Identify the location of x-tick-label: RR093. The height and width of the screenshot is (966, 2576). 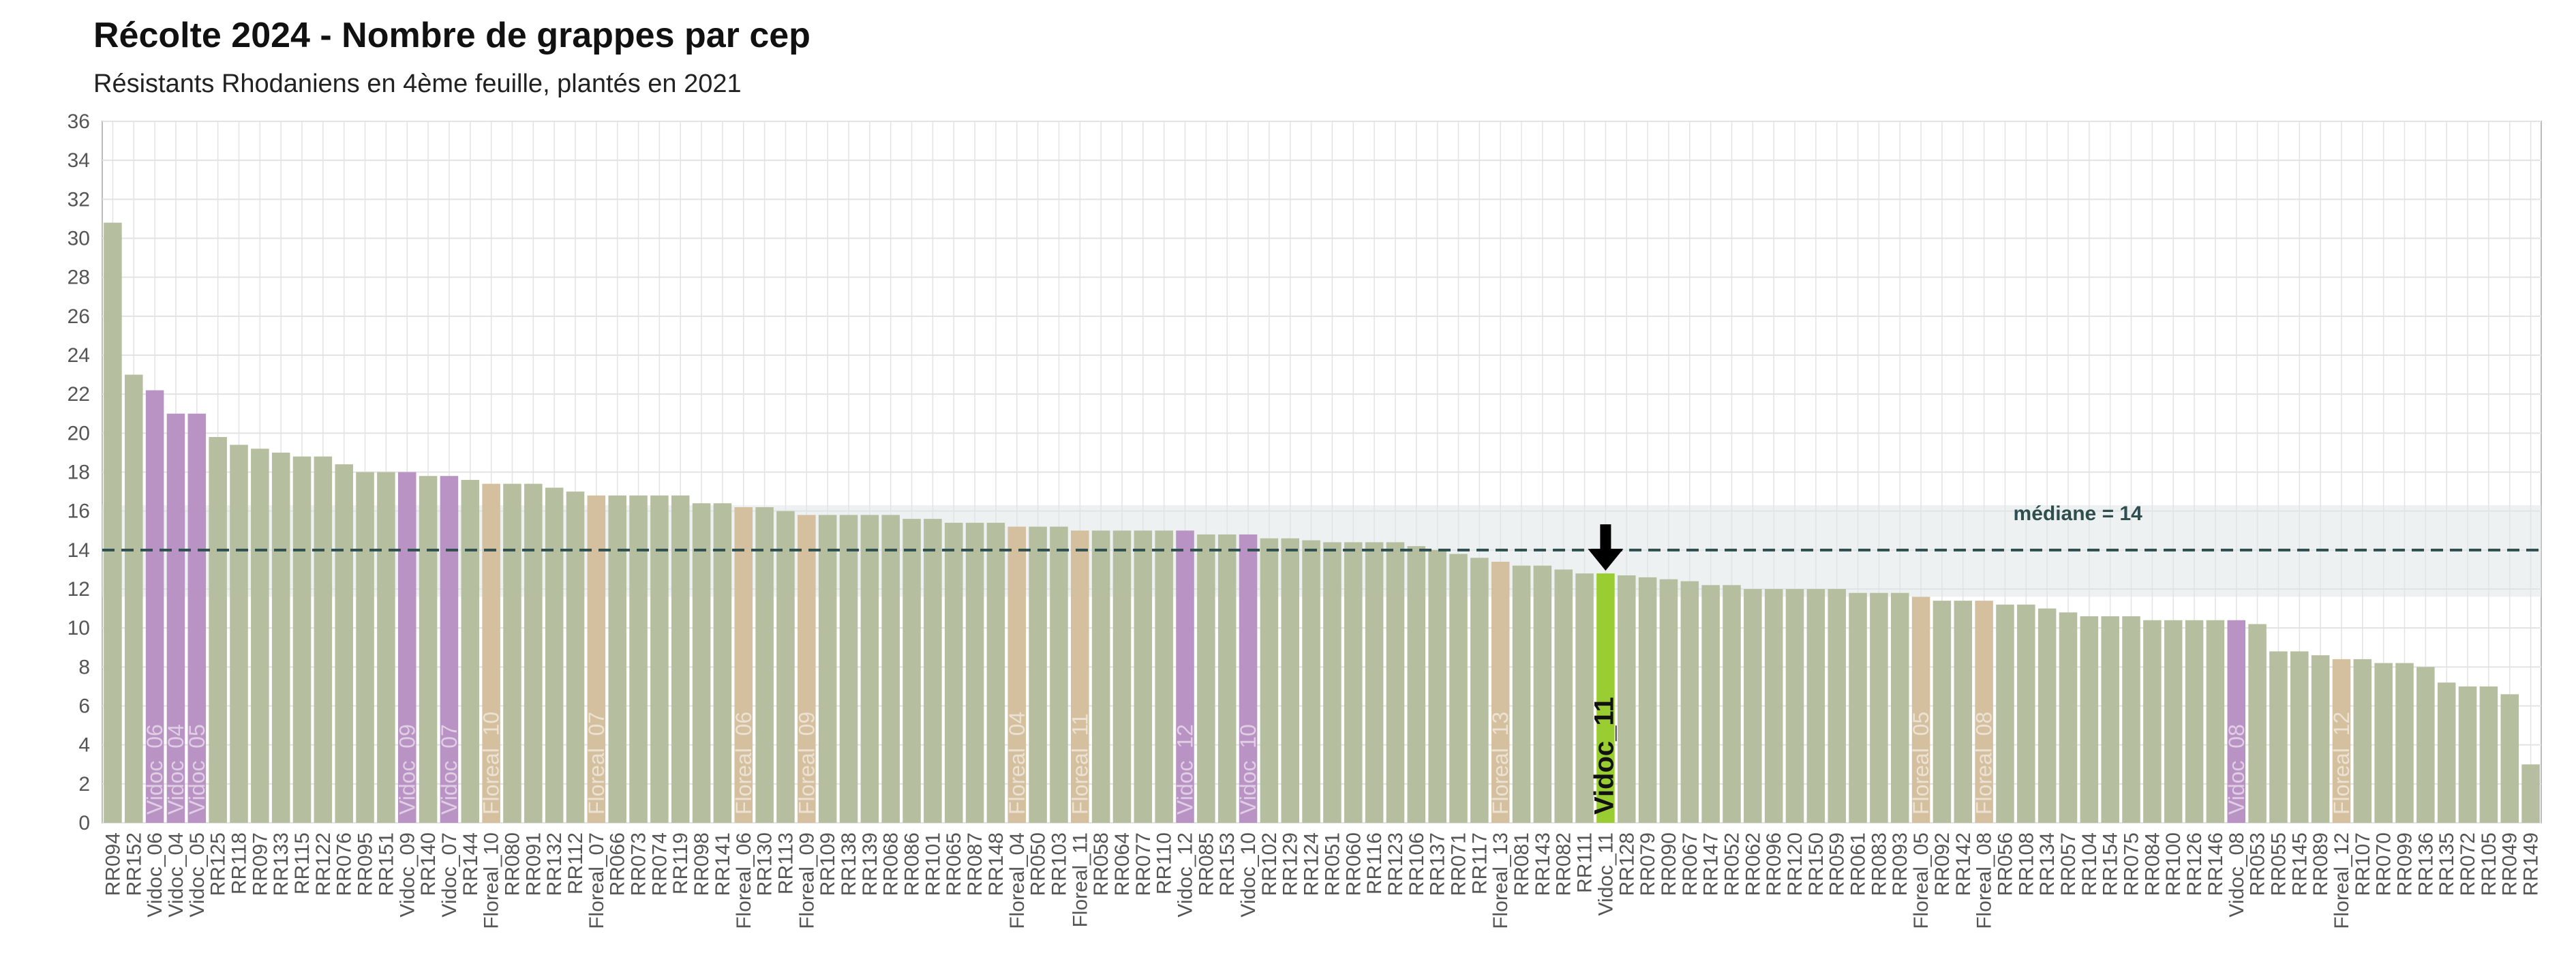
(1900, 864).